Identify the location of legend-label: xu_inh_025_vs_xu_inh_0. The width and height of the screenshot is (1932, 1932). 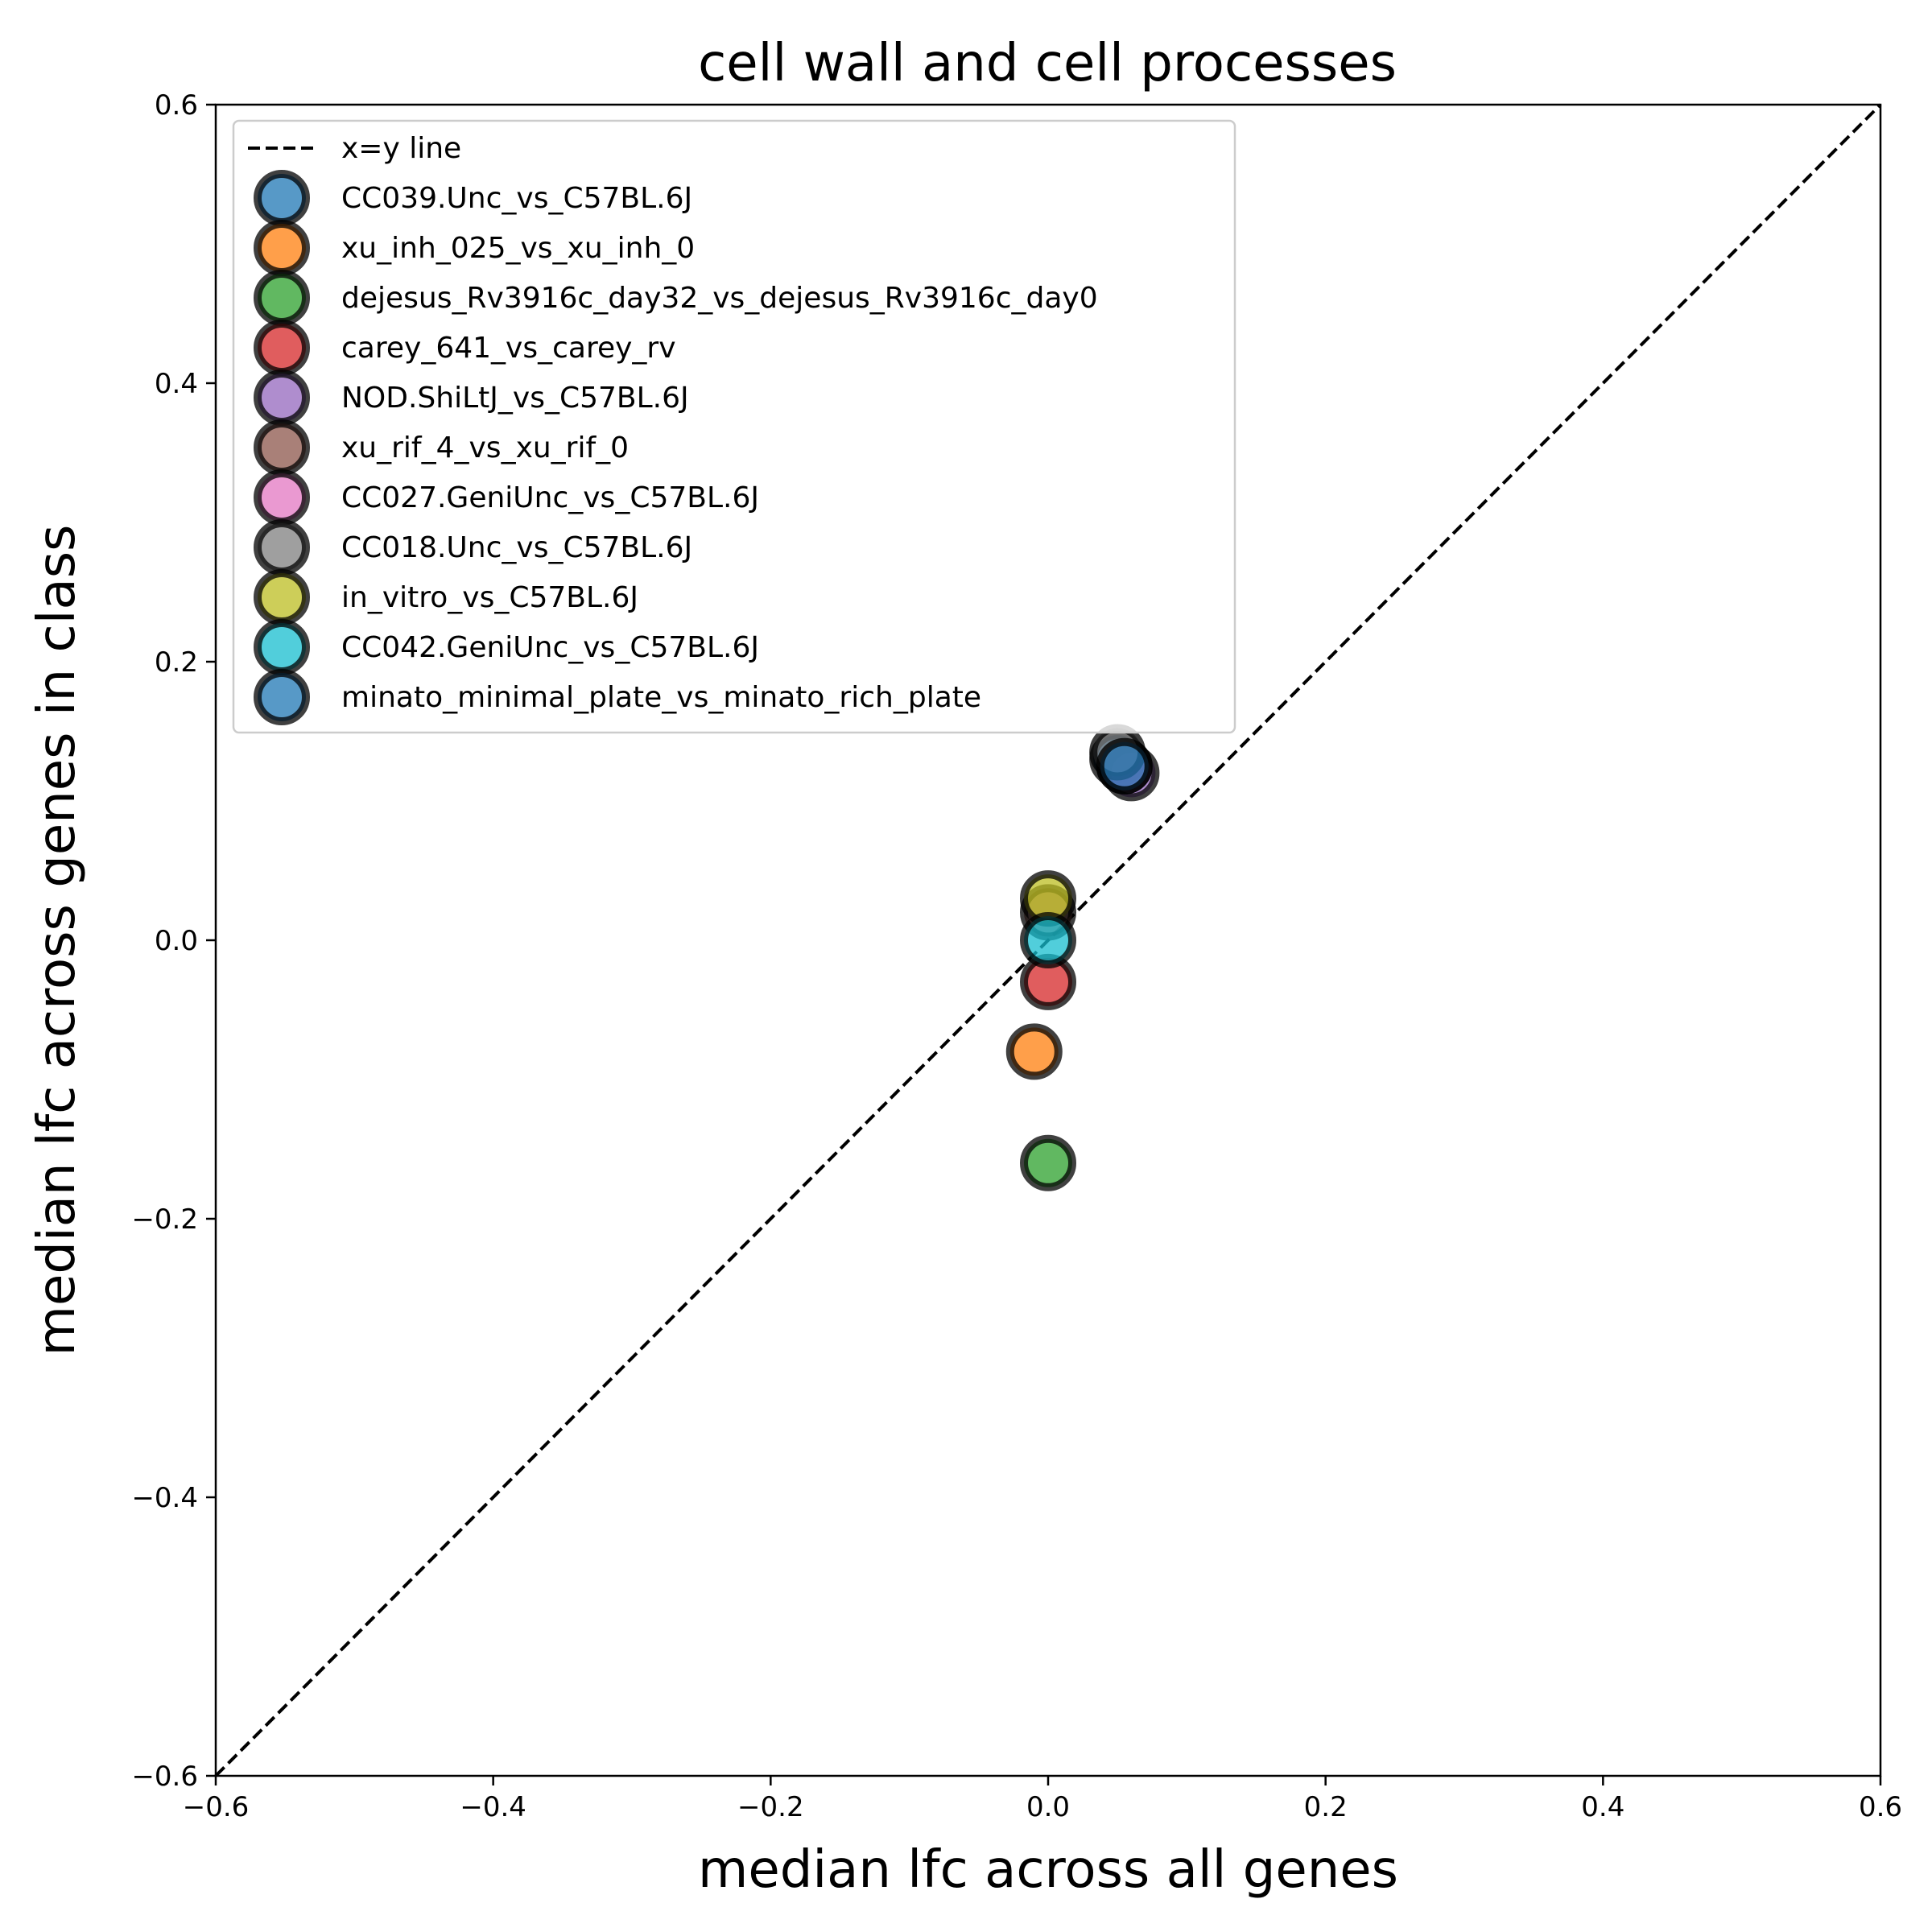
(518, 248).